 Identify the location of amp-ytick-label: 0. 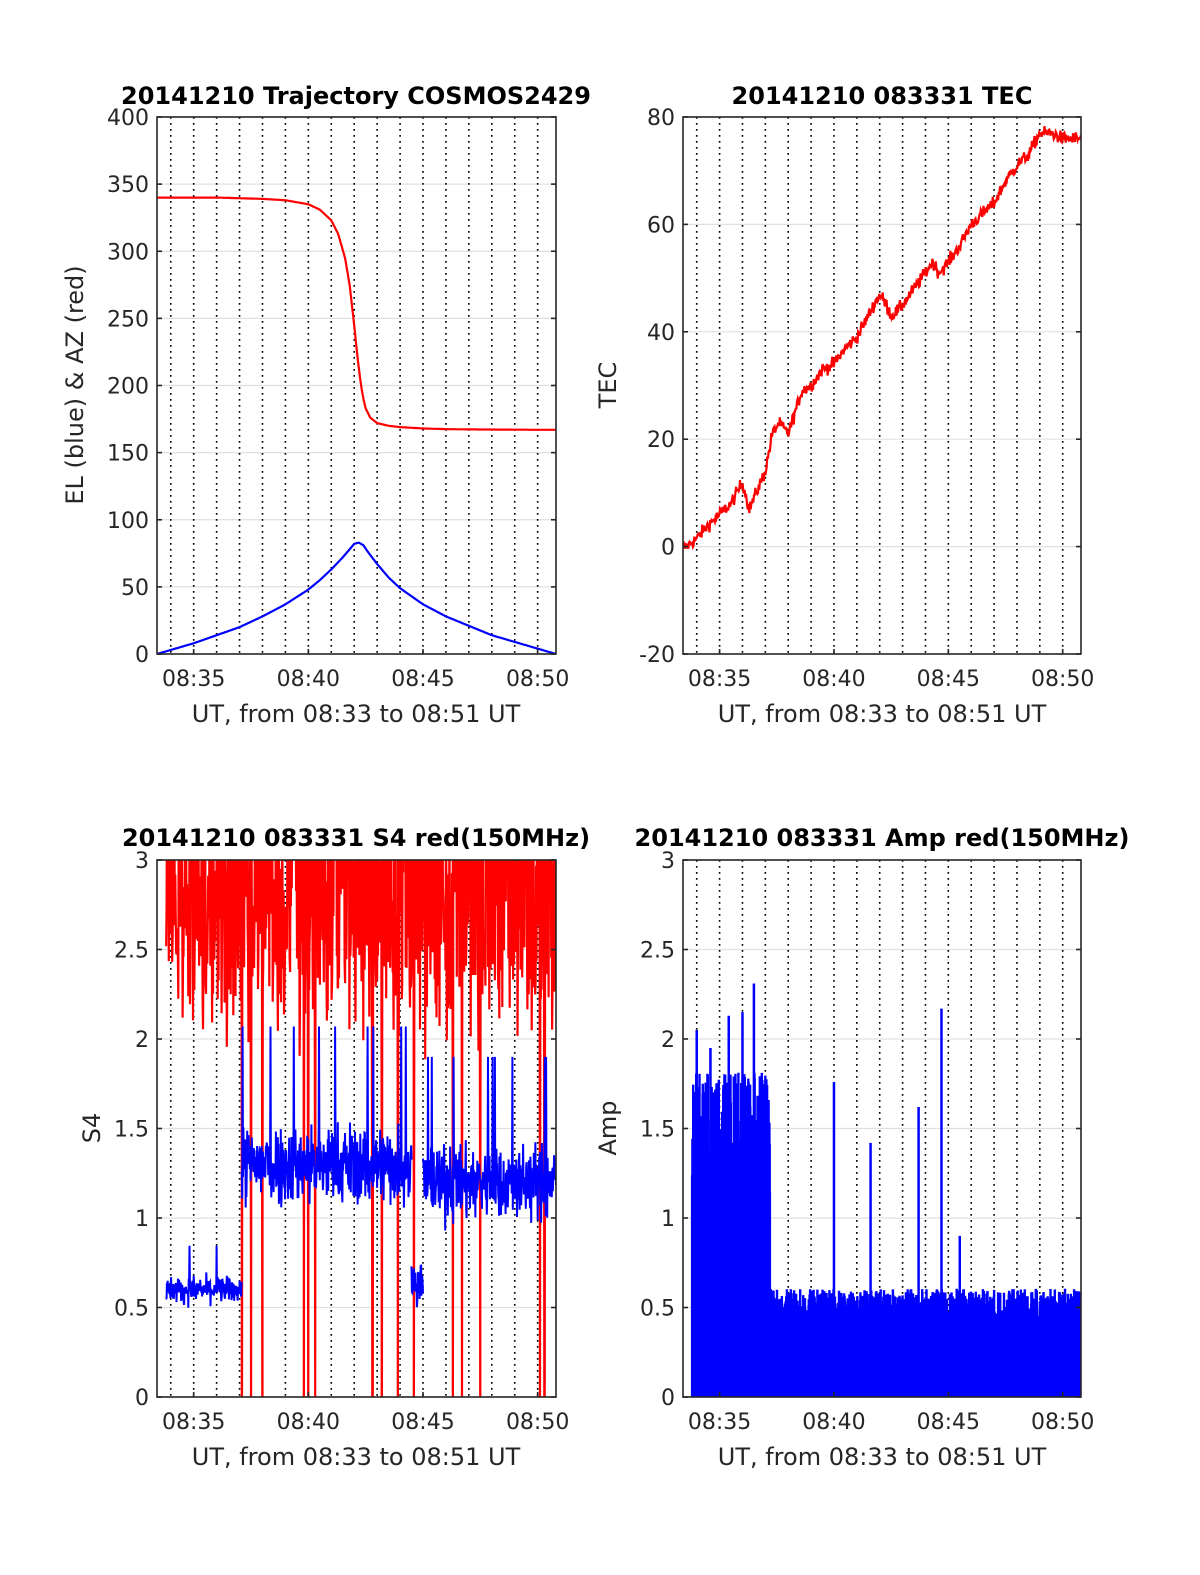
(668, 1398).